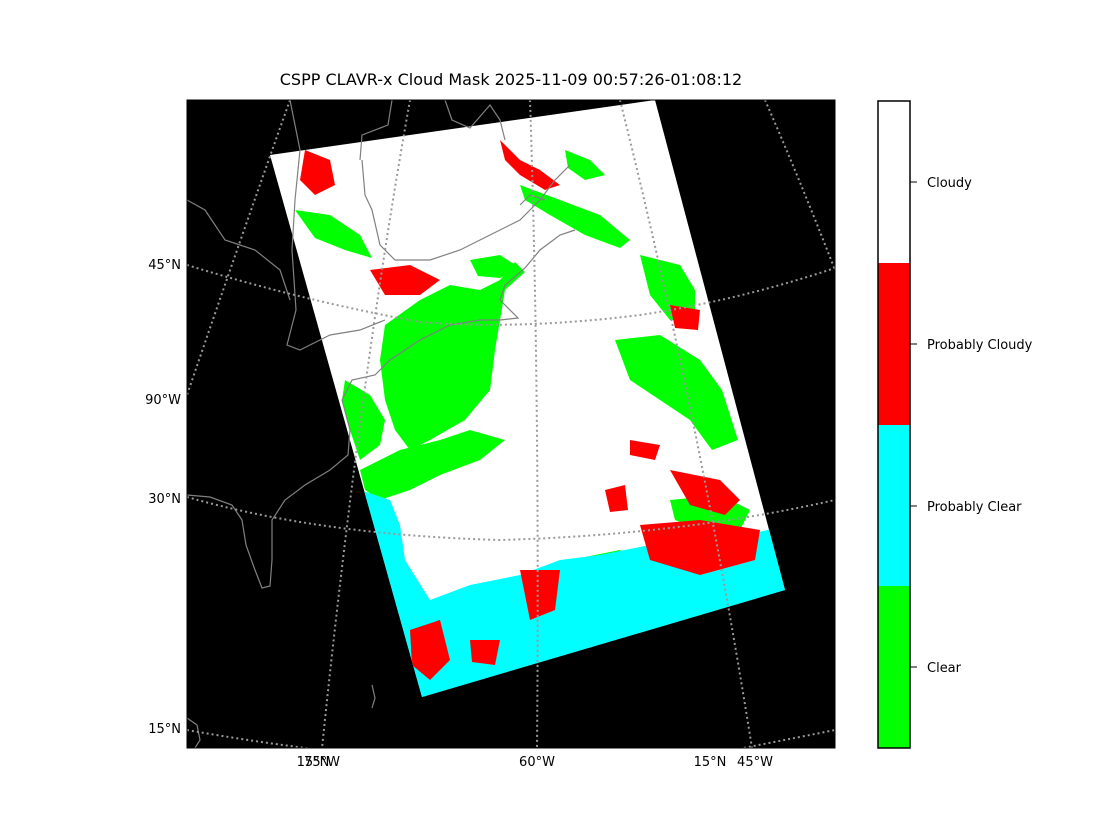  I want to click on clear-region-east1, so click(667, 287).